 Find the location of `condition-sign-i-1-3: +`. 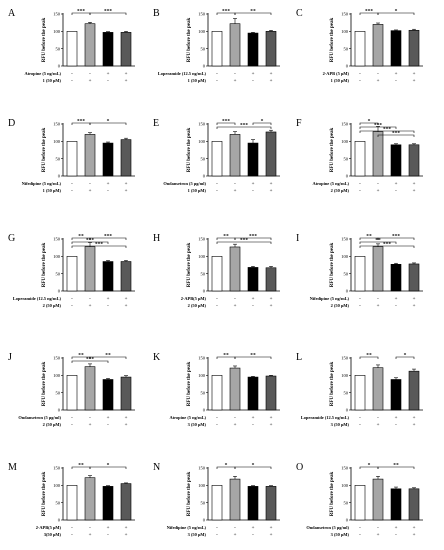

condition-sign-i-1-3: + is located at coordinates (396, 299).